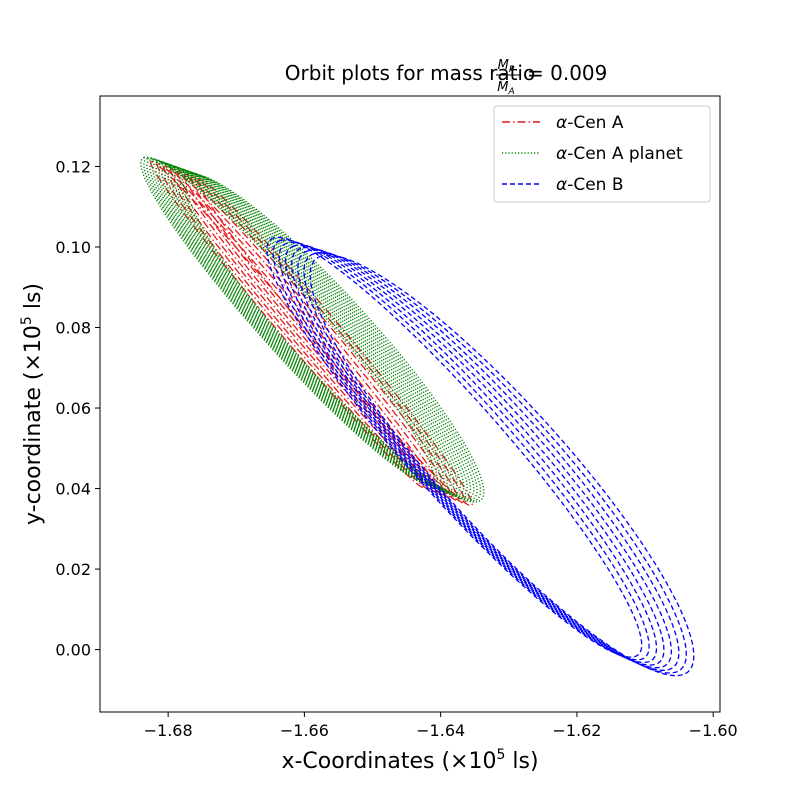 The width and height of the screenshot is (800, 800). I want to click on legend: α-Cen A α-Cen A planet α-Cen B, so click(602, 154).